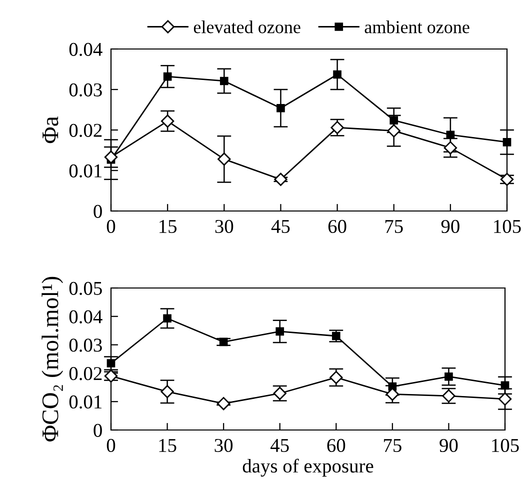 Image resolution: width=530 pixels, height=496 pixels. I want to click on y-tick-label: 0.05, so click(85, 289).